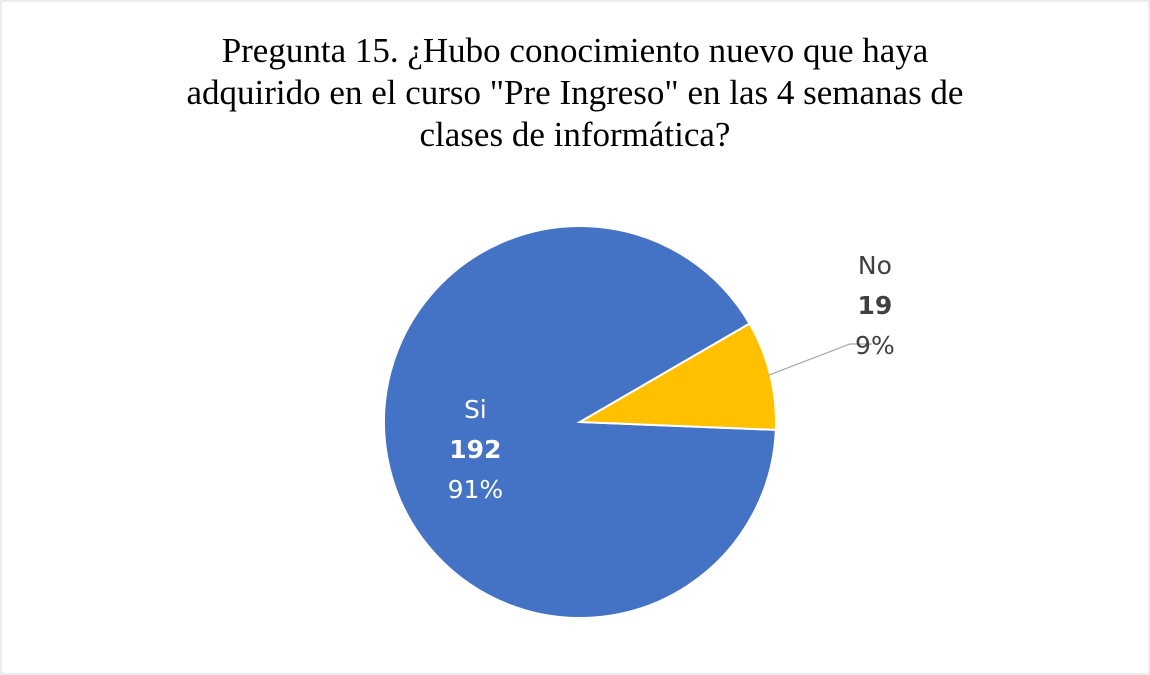  I want to click on slice-category-label: No, so click(875, 265).